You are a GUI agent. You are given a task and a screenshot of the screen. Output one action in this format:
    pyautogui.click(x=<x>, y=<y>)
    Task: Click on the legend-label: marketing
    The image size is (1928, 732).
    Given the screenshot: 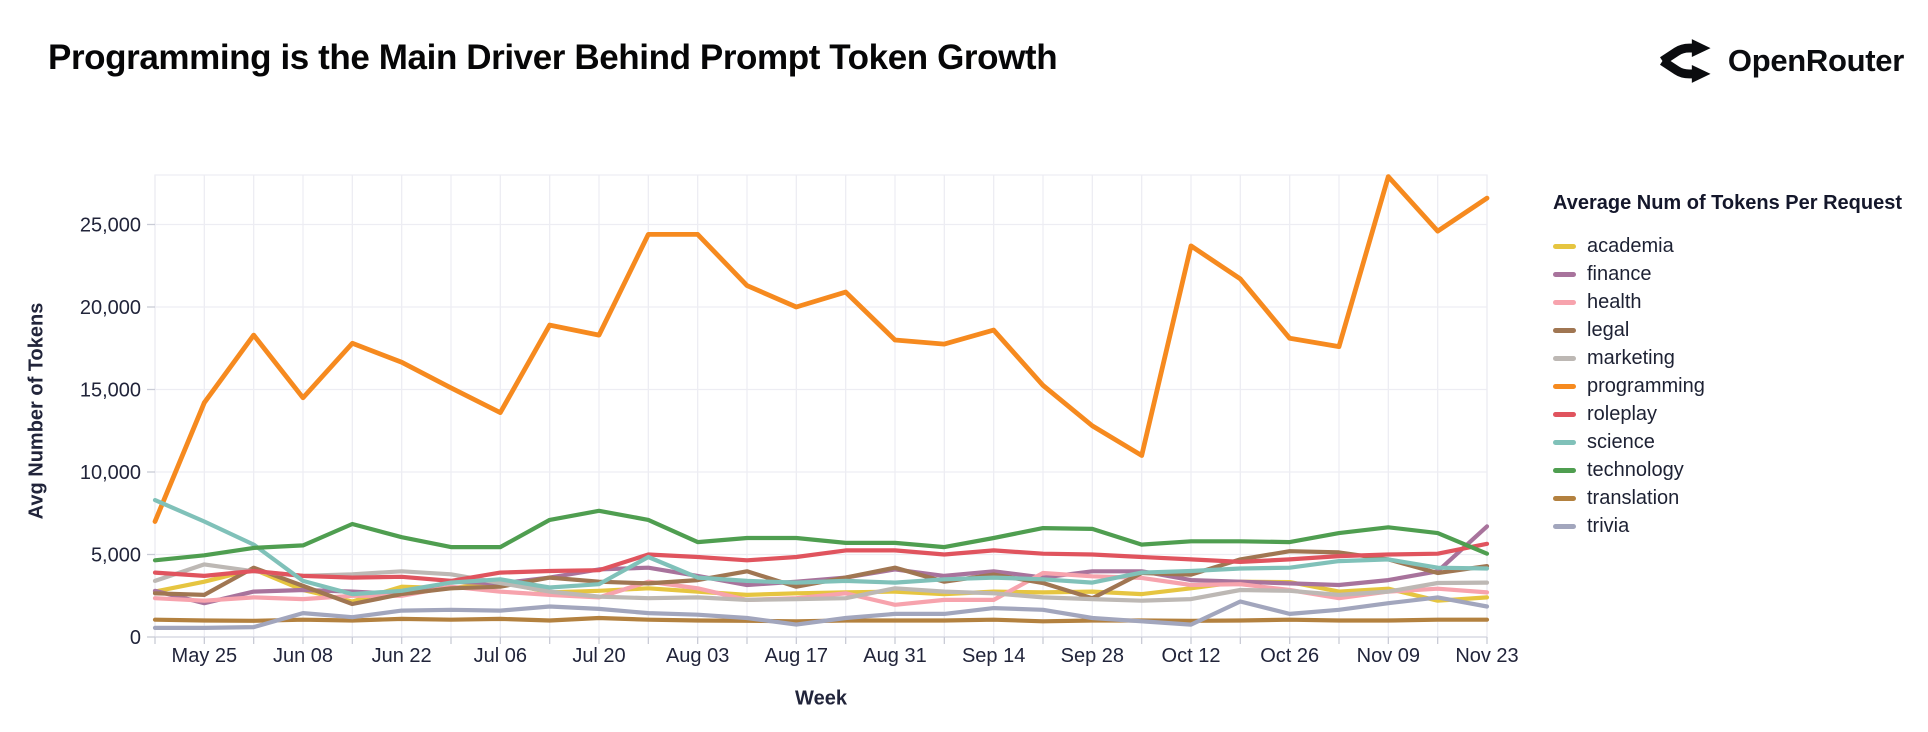 What is the action you would take?
    pyautogui.click(x=1631, y=357)
    